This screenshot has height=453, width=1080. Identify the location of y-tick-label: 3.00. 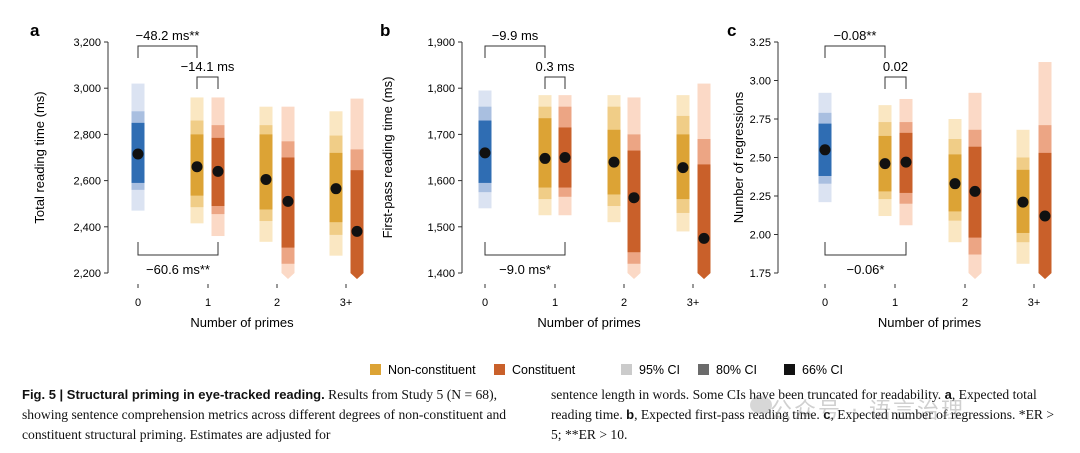
(760, 82).